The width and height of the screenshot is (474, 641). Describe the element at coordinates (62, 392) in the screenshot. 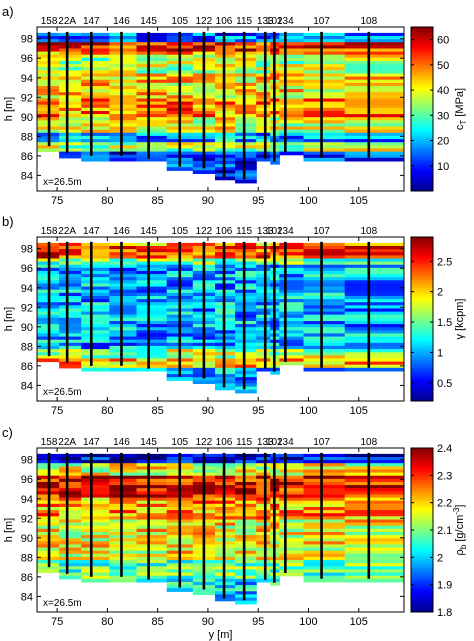

I see `position-annotation: x=26.5m` at that location.